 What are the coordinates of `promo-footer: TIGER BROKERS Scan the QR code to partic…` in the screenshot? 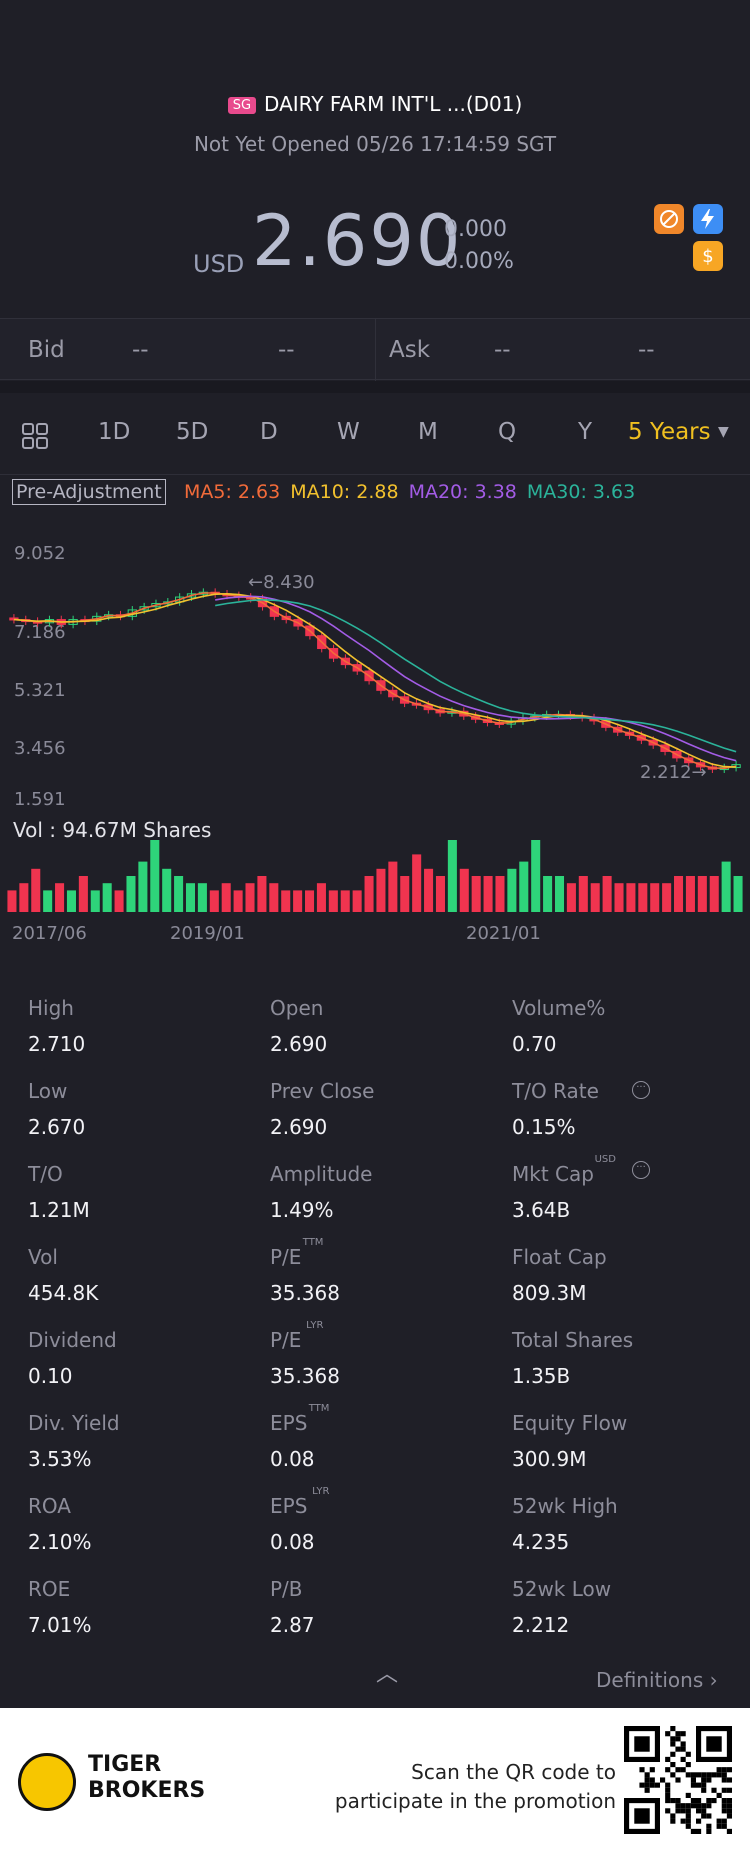 It's located at (375, 1781).